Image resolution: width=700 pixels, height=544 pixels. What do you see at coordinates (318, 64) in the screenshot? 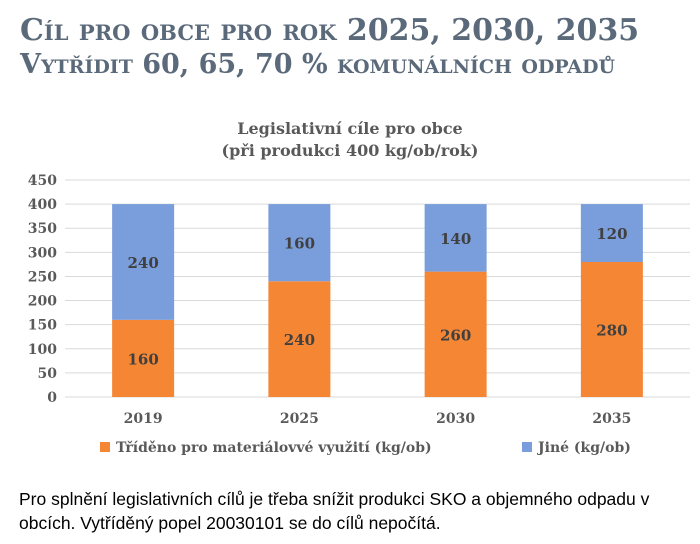
I see `slide-title-line-2: Vytřídit 60, 65, 70 % komunálních odpadů` at bounding box center [318, 64].